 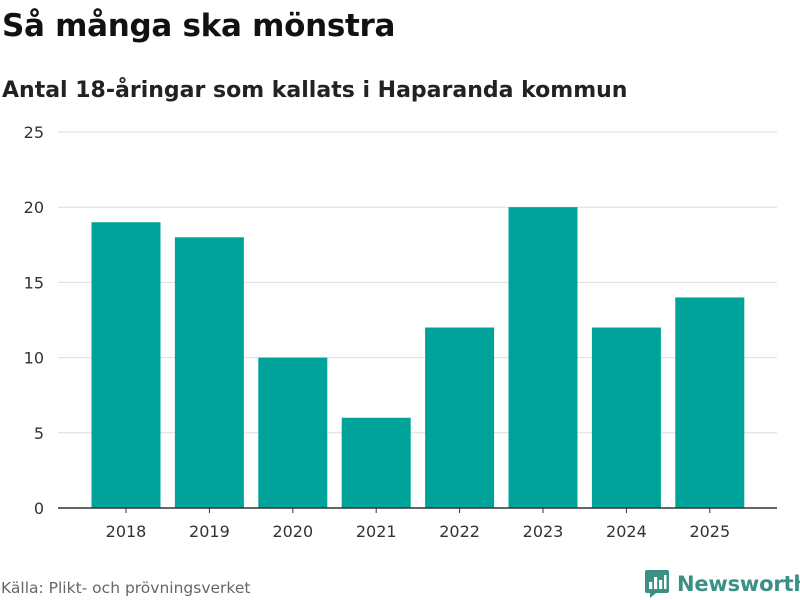 What do you see at coordinates (543, 531) in the screenshot?
I see `x-tick-label: 2023` at bounding box center [543, 531].